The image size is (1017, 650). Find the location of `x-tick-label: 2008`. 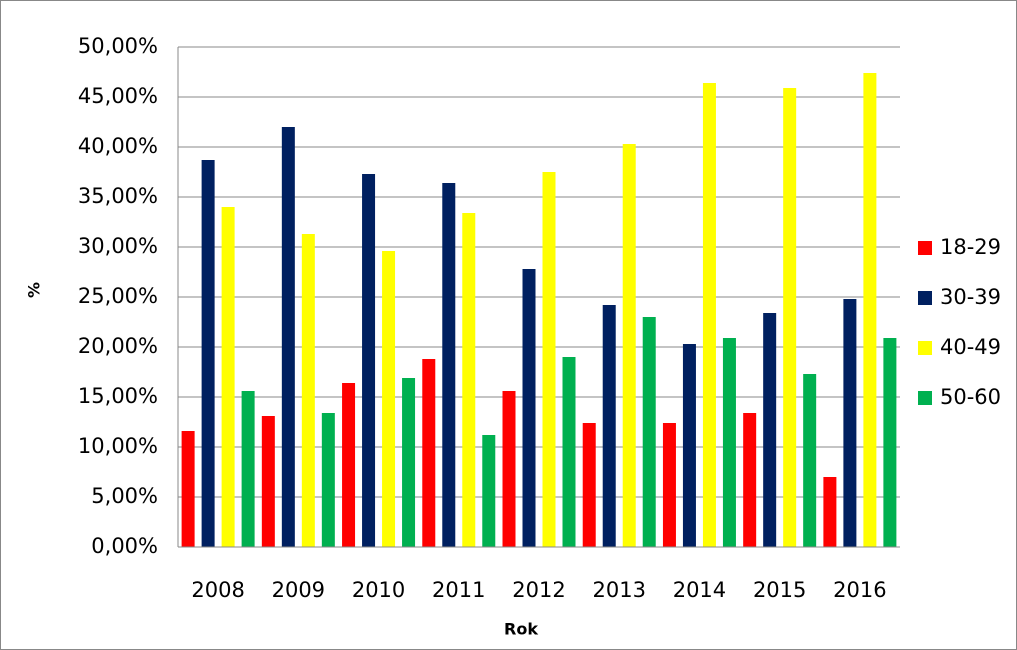

x-tick-label: 2008 is located at coordinates (217, 590).